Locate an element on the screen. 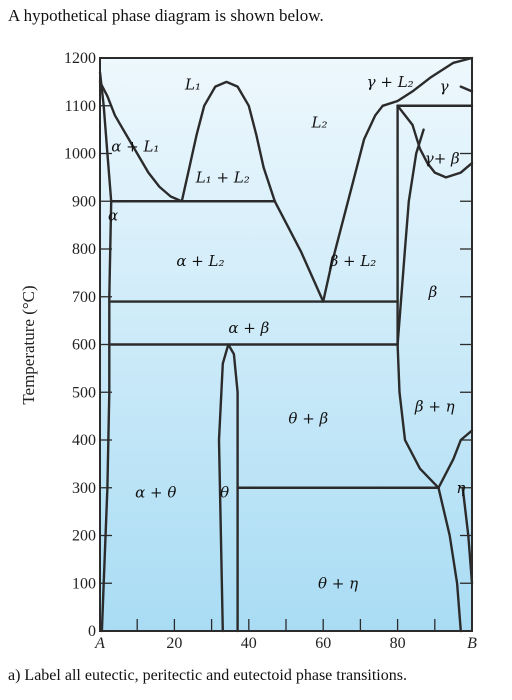  x-tick-label: B is located at coordinates (472, 643).